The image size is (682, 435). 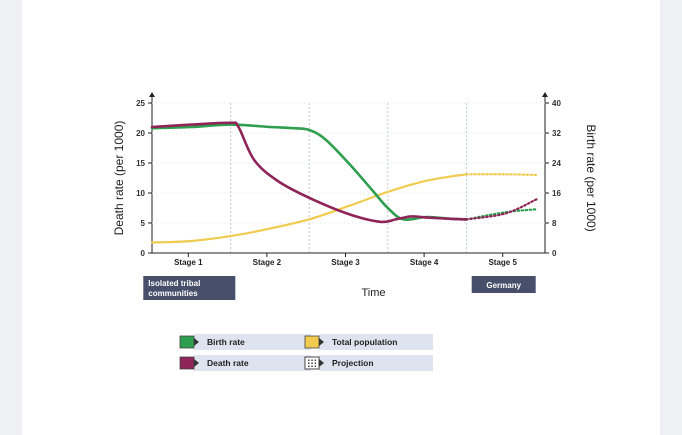 What do you see at coordinates (424, 262) in the screenshot?
I see `x-tick-label-stage: Stage 4` at bounding box center [424, 262].